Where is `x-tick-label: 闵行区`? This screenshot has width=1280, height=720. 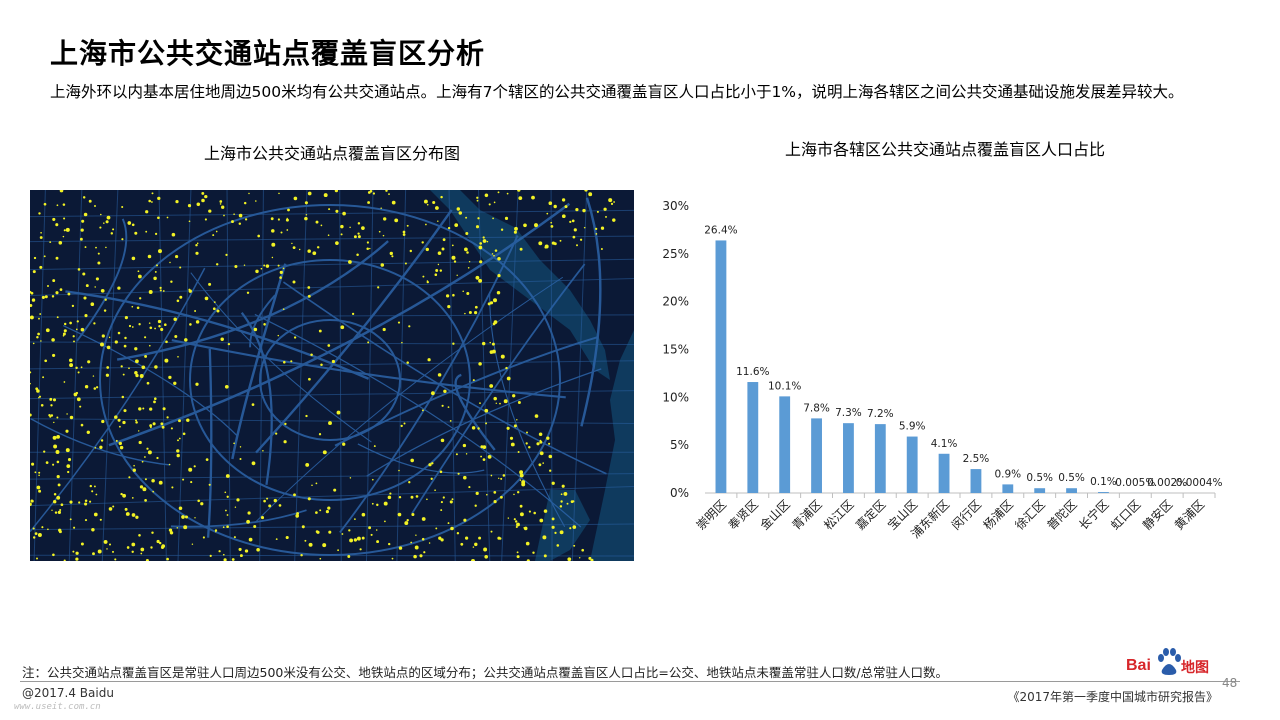
x-tick-label: 闵行区 is located at coordinates (966, 515).